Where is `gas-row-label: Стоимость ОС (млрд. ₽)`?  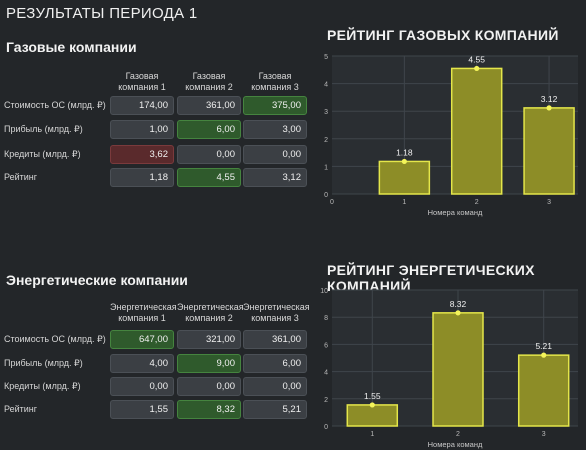 gas-row-label: Стоимость ОС (млрд. ₽) is located at coordinates (55, 105).